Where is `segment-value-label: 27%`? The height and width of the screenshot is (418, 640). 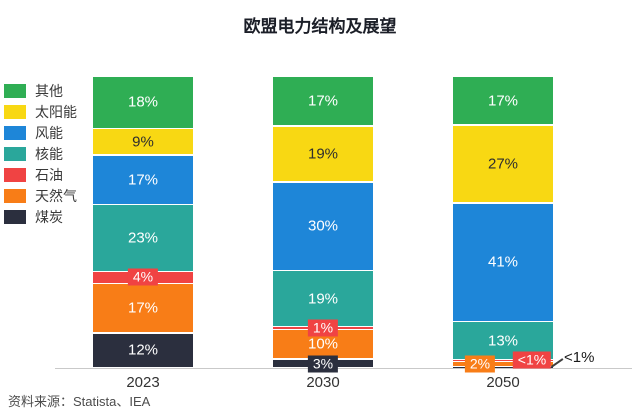
segment-value-label: 27% is located at coordinates (503, 164).